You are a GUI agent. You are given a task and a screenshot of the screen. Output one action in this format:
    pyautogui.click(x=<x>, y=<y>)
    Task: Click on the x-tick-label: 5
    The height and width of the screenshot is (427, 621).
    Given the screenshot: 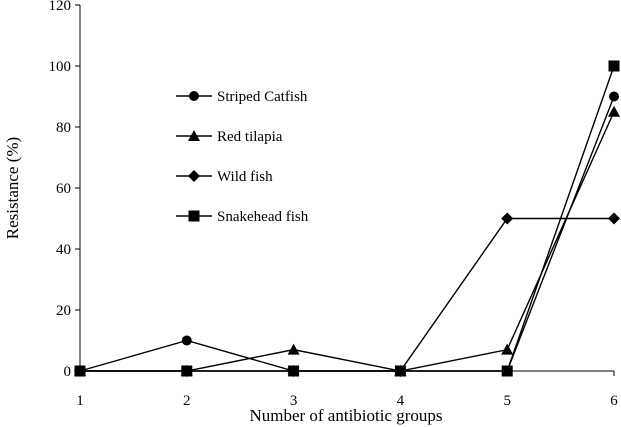 What is the action you would take?
    pyautogui.click(x=507, y=401)
    